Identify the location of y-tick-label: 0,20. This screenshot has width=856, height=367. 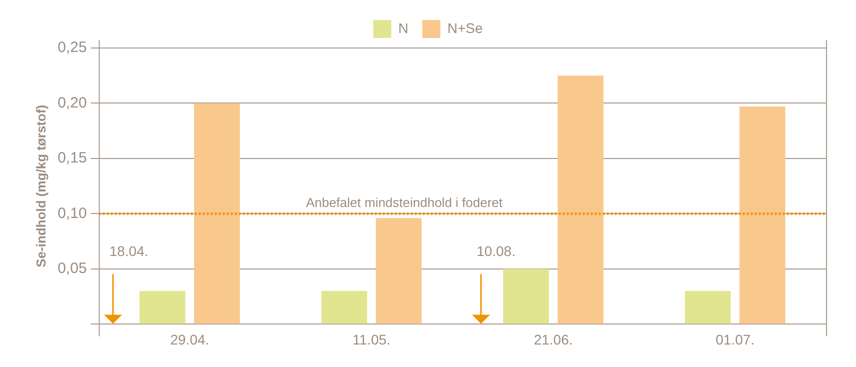
(72, 103).